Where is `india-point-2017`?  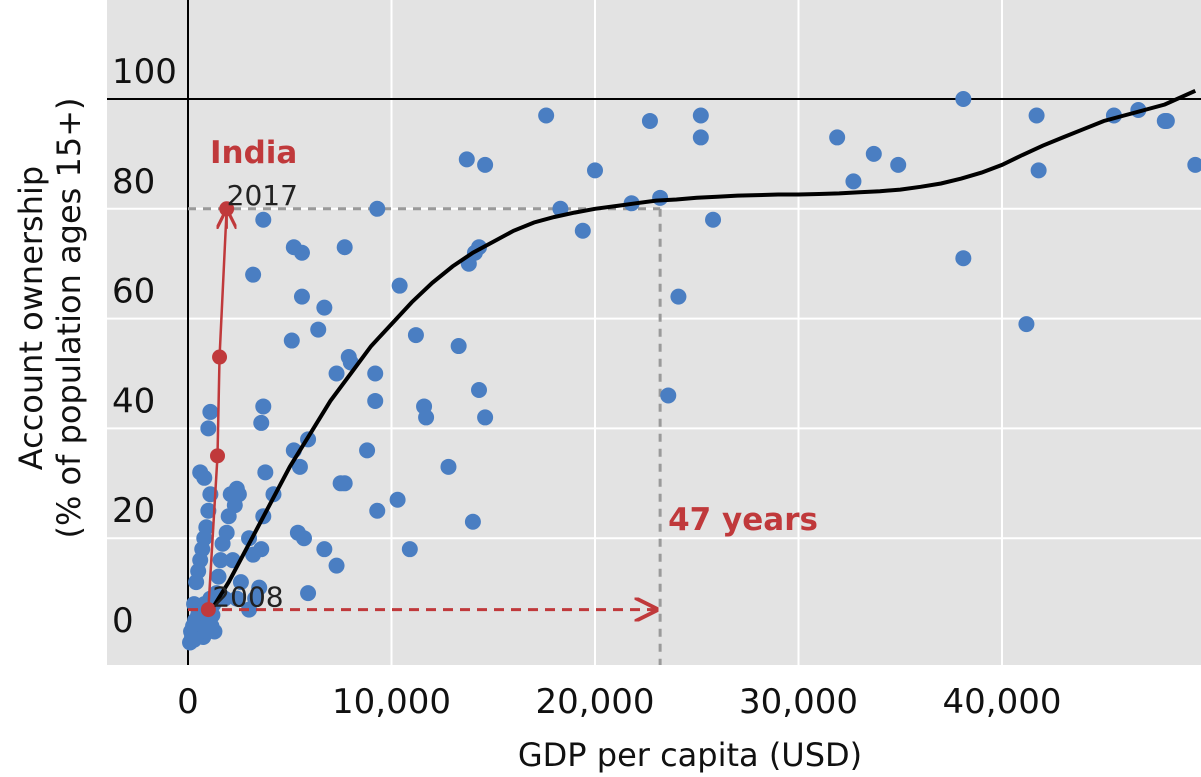
india-point-2017 is located at coordinates (227, 209).